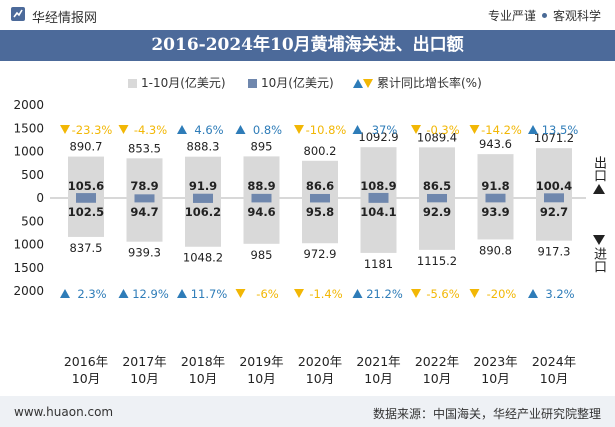 This screenshot has width=615, height=427. What do you see at coordinates (320, 212) in the screenshot?
I see `import-monthly-label: 95.8` at bounding box center [320, 212].